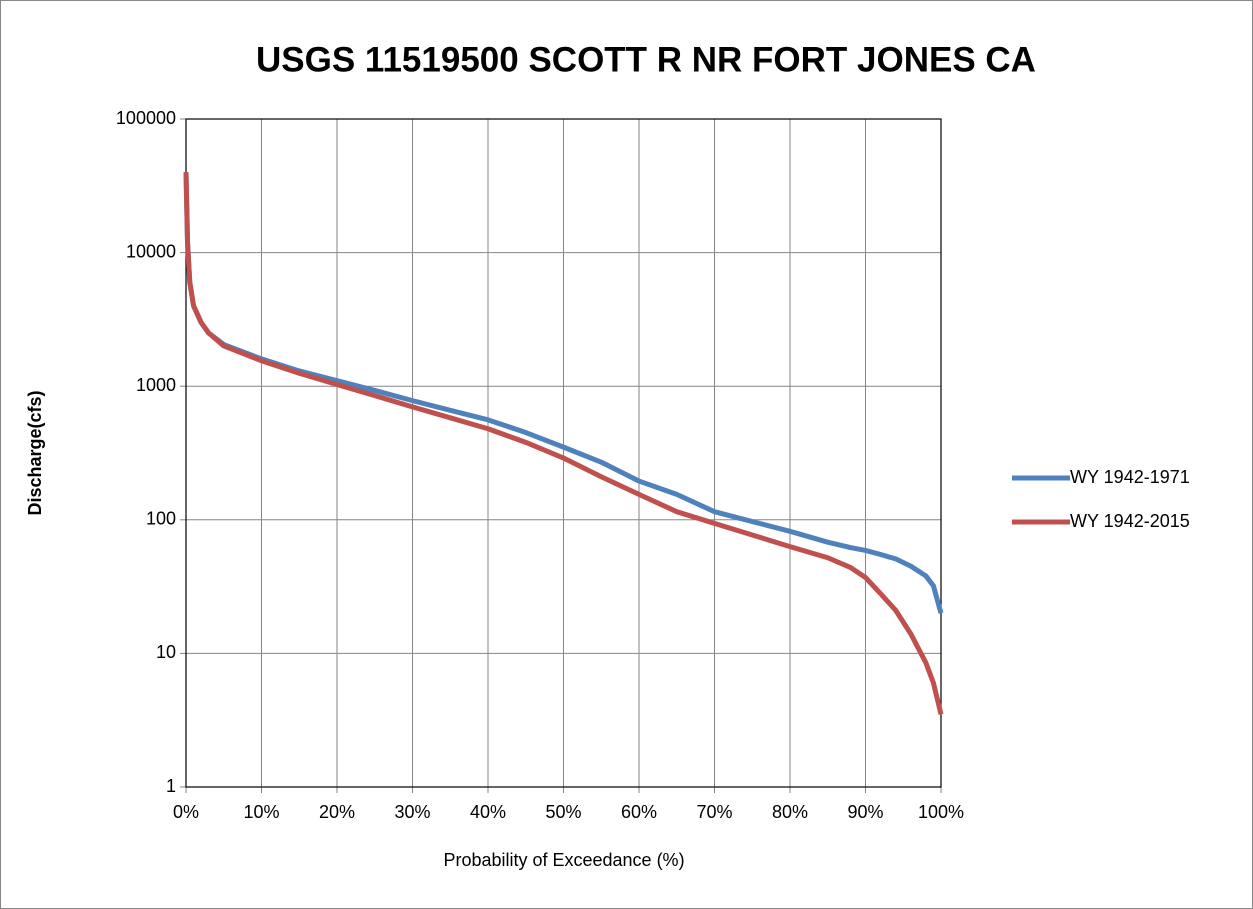 The image size is (1253, 909). I want to click on chart-title: USGS 11519500 SCOTT R NR FORT JONES CA, so click(646, 59).